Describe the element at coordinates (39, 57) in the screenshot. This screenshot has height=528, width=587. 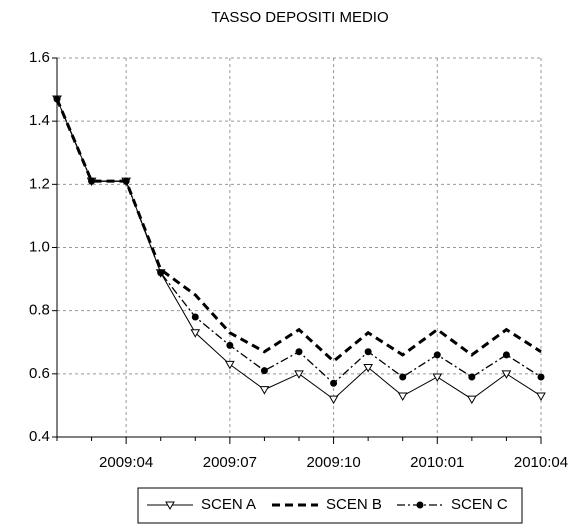
I see `y-tick-label: 1.6` at that location.